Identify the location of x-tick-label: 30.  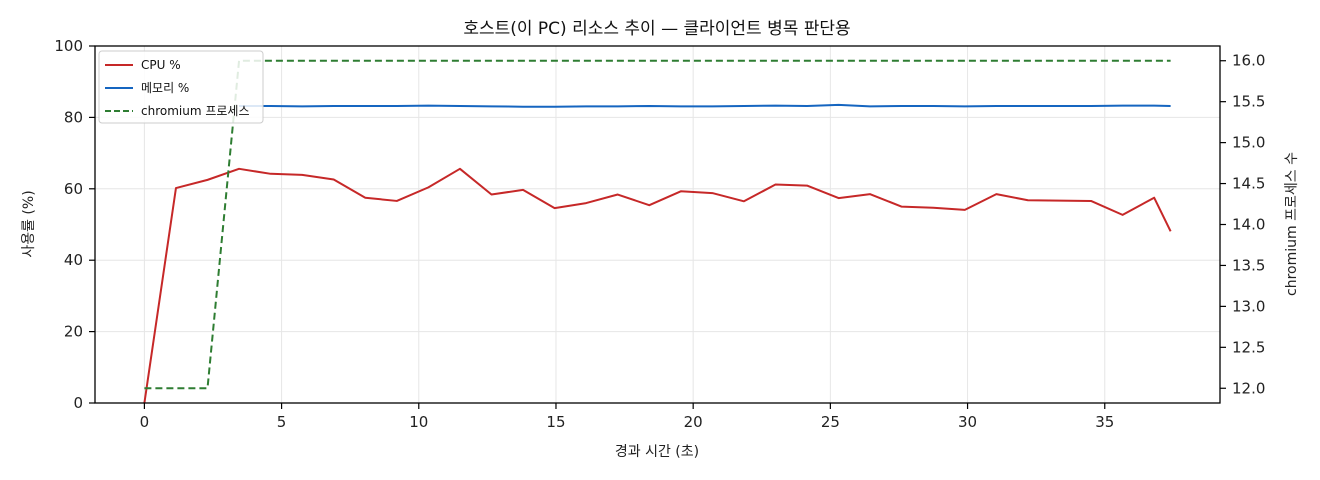
(967, 422).